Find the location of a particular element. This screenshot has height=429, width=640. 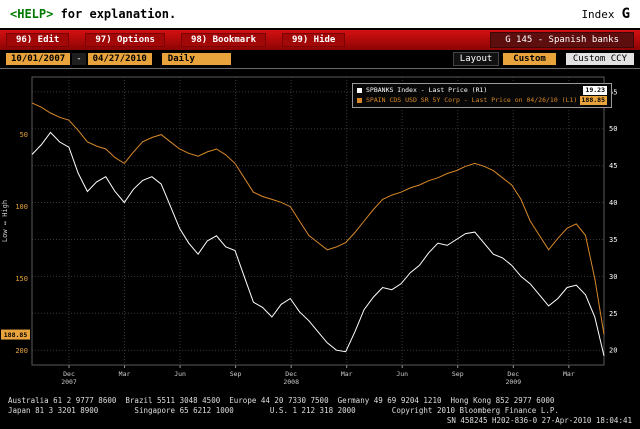

period-dropdown: Daily is located at coordinates (196, 59).